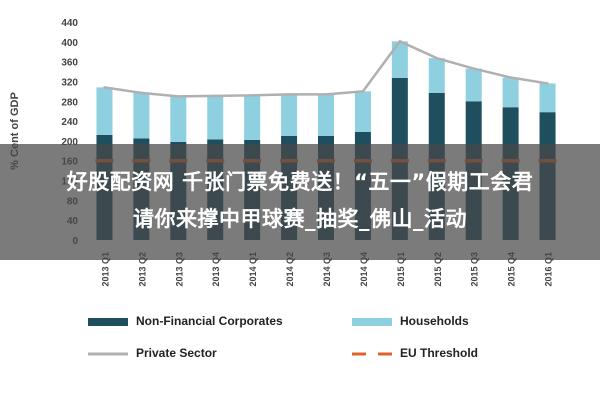 This screenshot has height=400, width=600. Describe the element at coordinates (475, 269) in the screenshot. I see `x-tick-label: 2015 Q3` at that location.